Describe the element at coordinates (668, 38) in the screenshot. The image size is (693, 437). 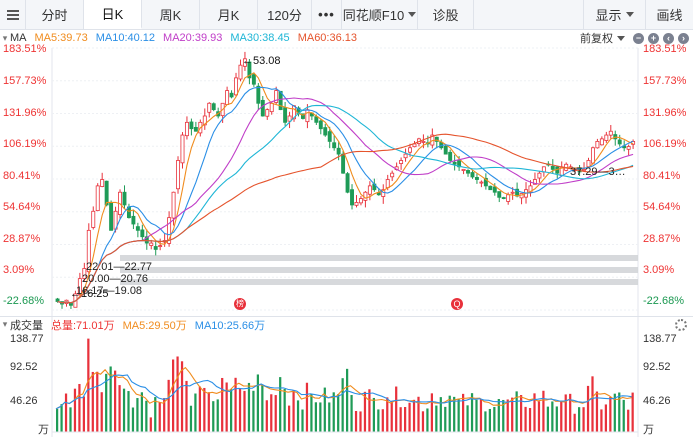
I see `scroll-left-icon: ‹` at that location.